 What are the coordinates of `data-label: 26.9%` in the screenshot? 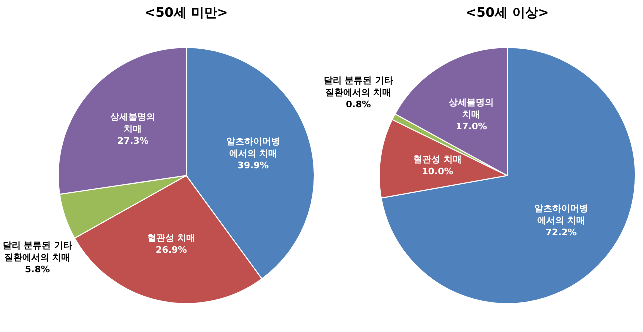 It's located at (172, 251).